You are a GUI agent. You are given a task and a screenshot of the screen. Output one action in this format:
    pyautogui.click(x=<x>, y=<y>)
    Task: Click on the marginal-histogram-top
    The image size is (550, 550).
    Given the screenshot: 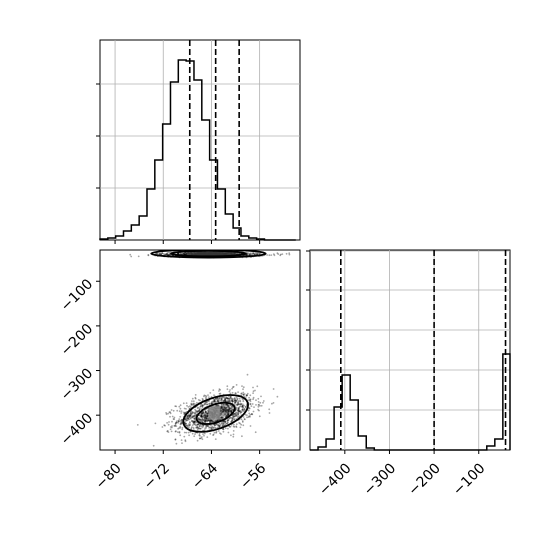 What is the action you would take?
    pyautogui.click(x=198, y=141)
    